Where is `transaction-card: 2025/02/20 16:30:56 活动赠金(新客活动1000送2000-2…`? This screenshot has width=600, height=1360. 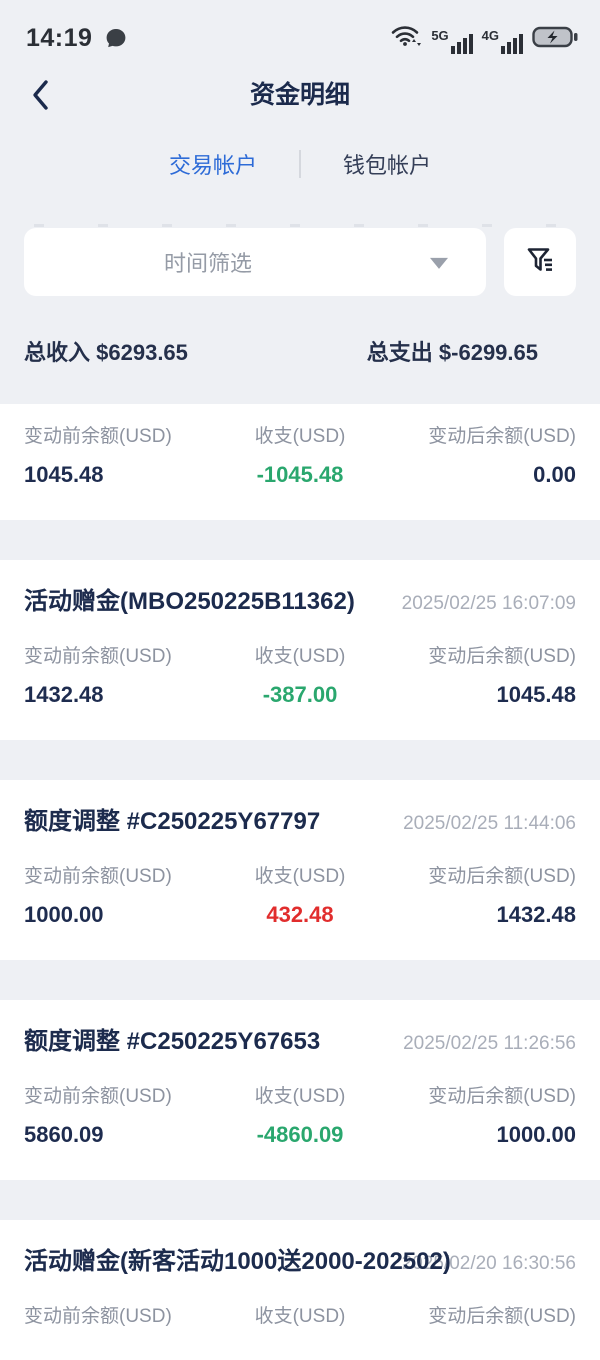
transaction-card: 2025/02/20 16:30:56 活动赠金(新客活动1000送2000-2… is located at coordinates (300, 1290).